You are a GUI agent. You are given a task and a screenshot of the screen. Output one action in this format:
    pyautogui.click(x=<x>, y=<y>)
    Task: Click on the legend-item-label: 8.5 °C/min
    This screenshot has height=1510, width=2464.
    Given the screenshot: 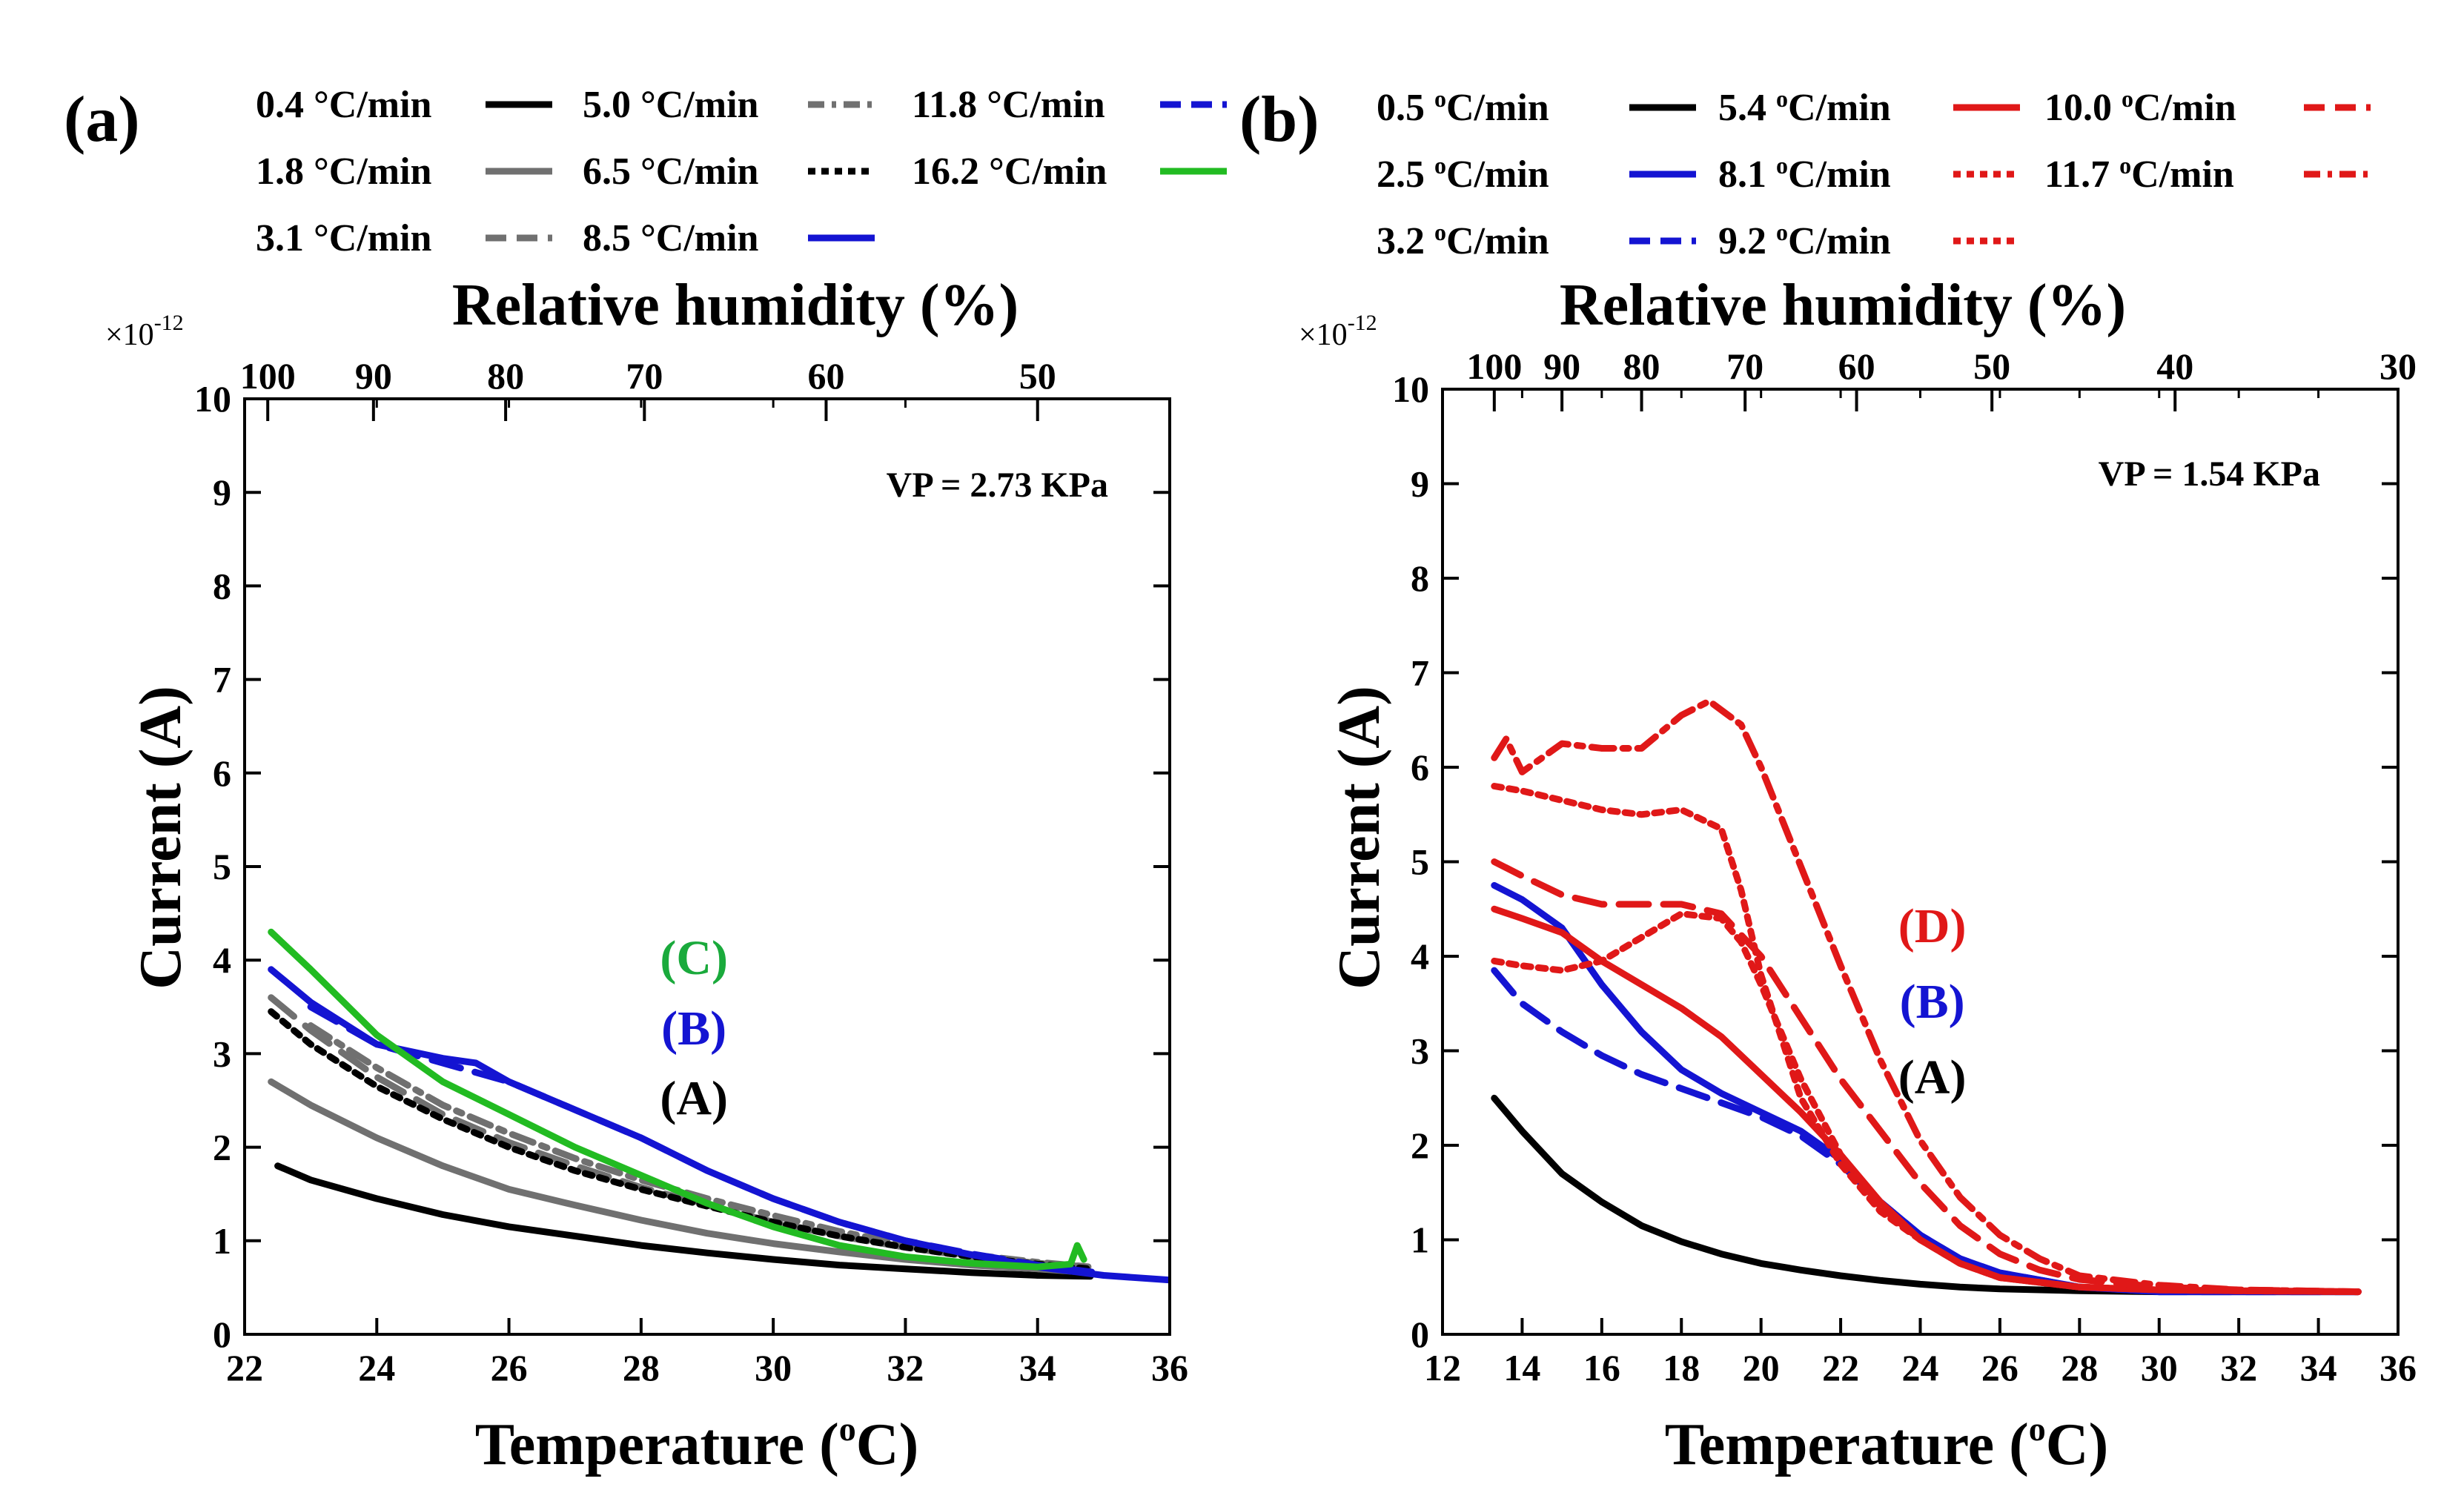 What is the action you would take?
    pyautogui.click(x=671, y=238)
    